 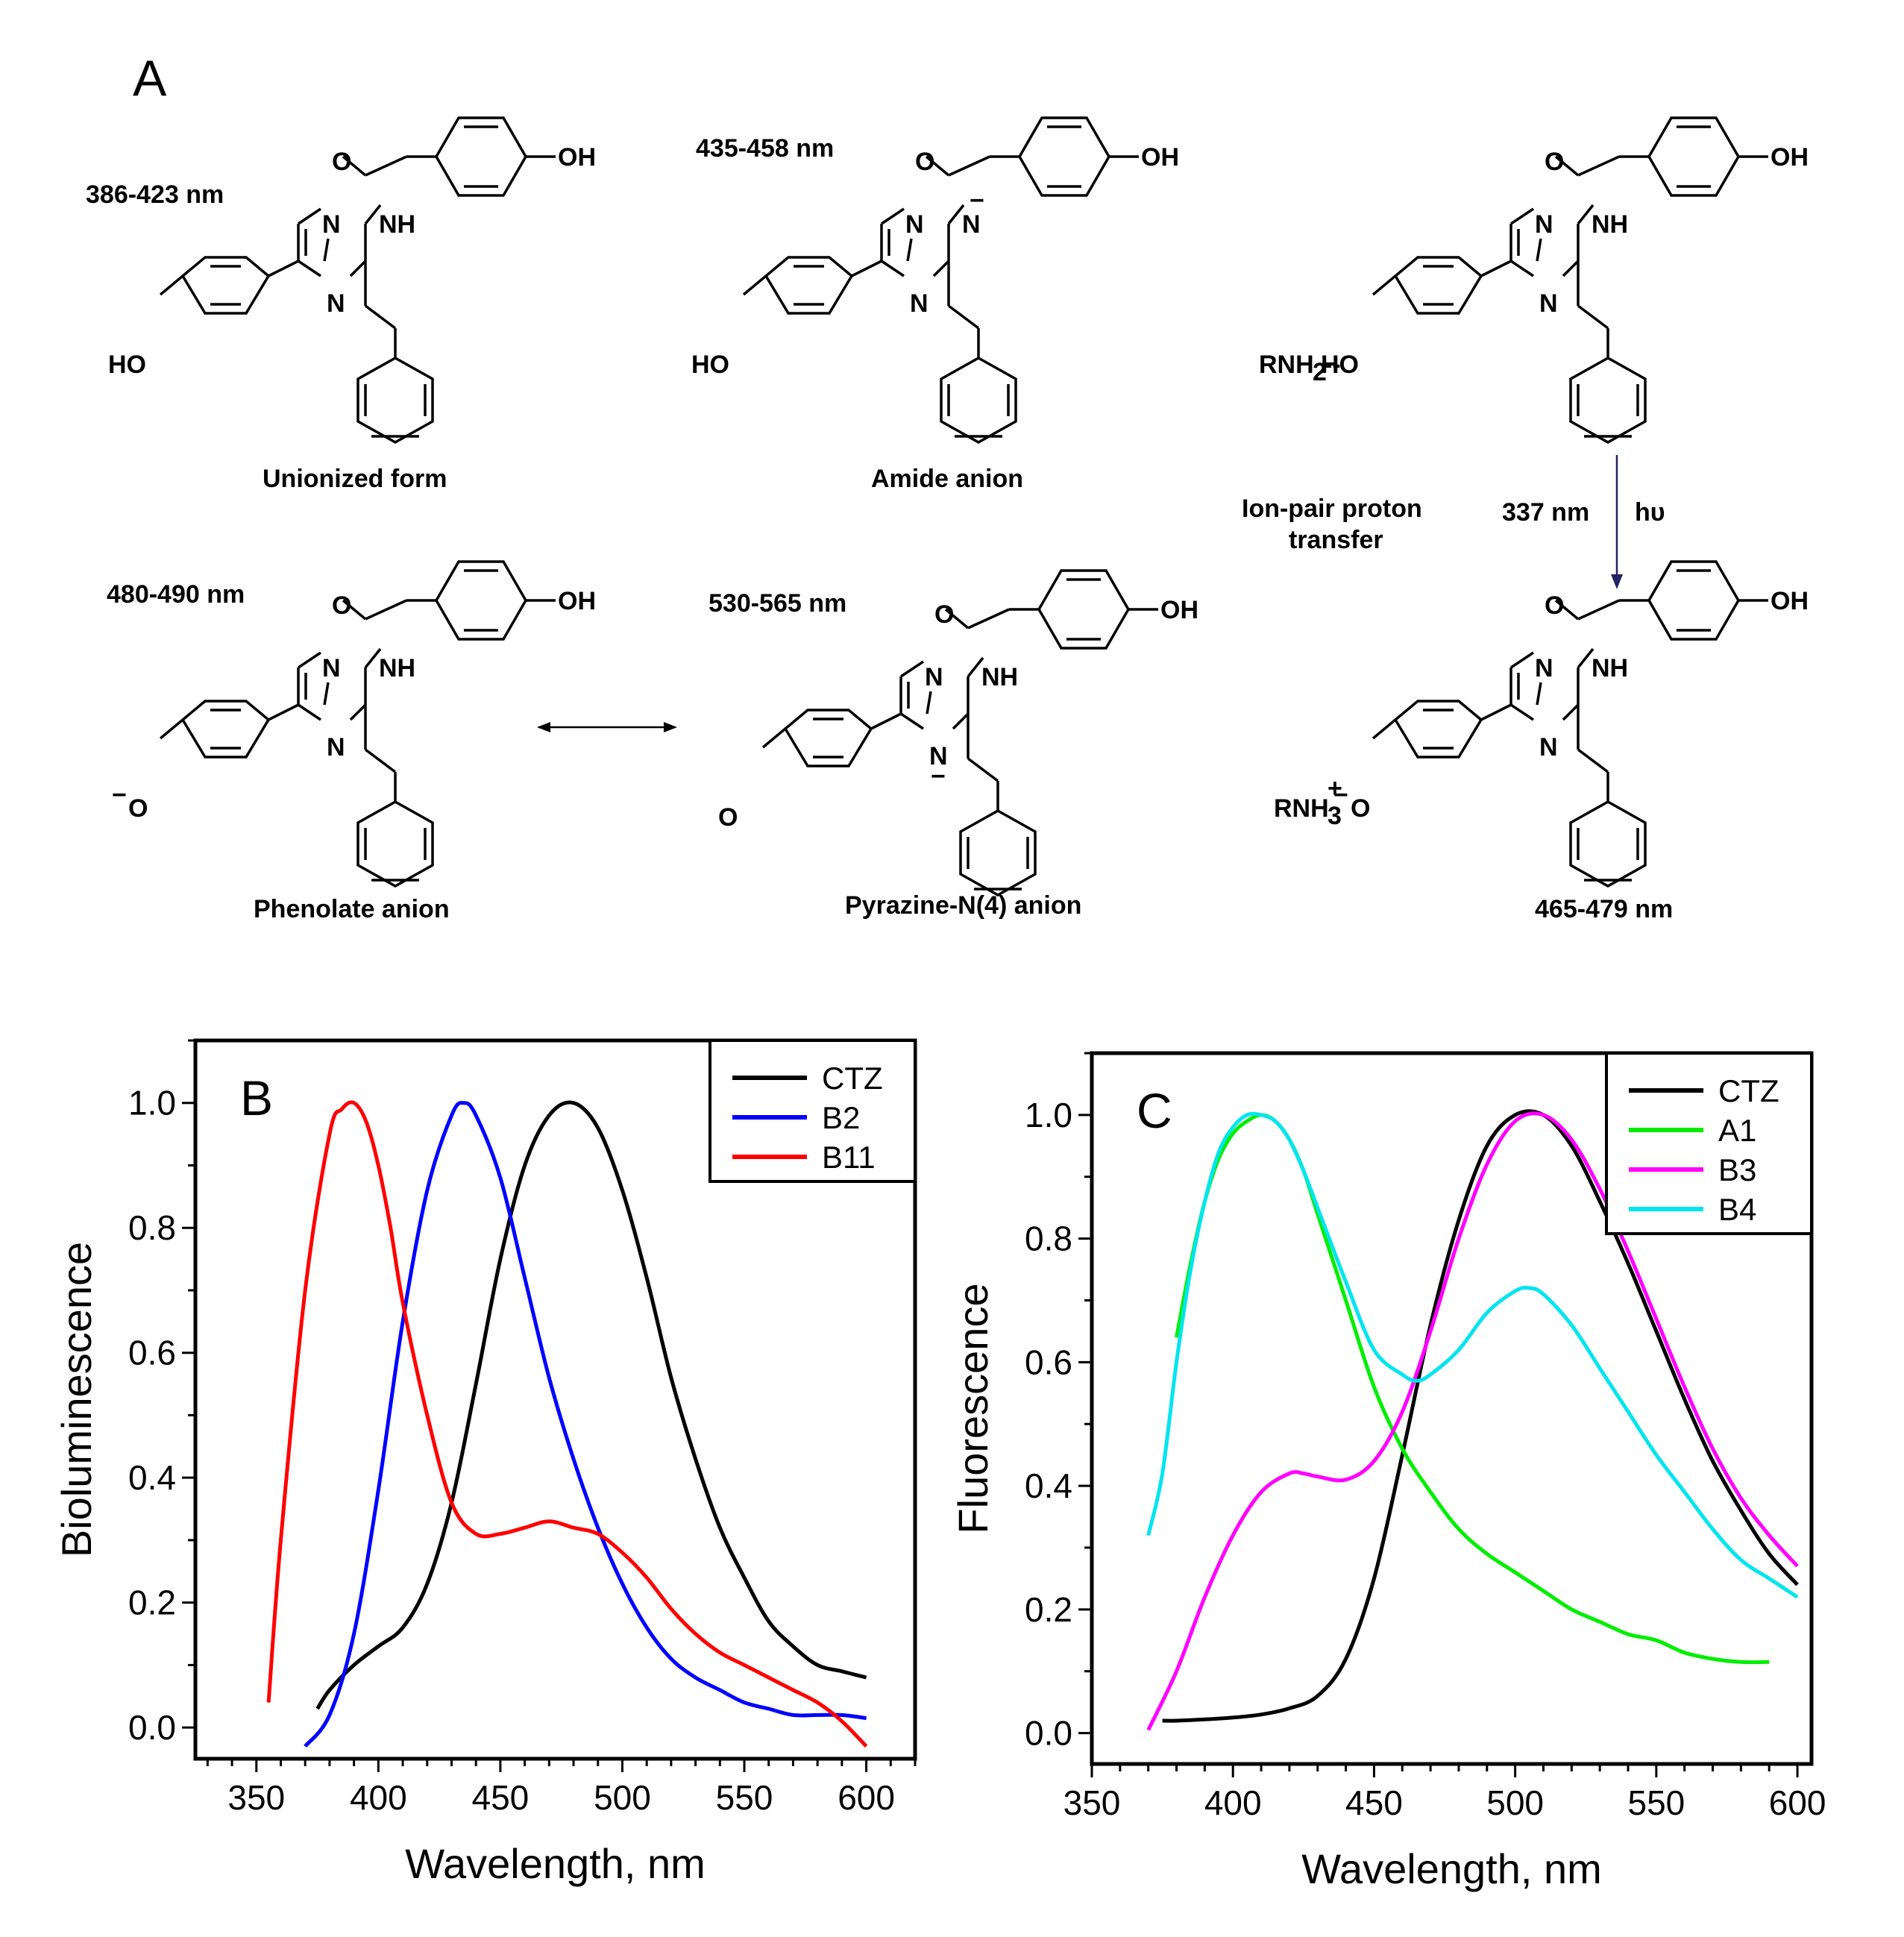 I want to click on series-line-b4, so click(x=1472, y=1355).